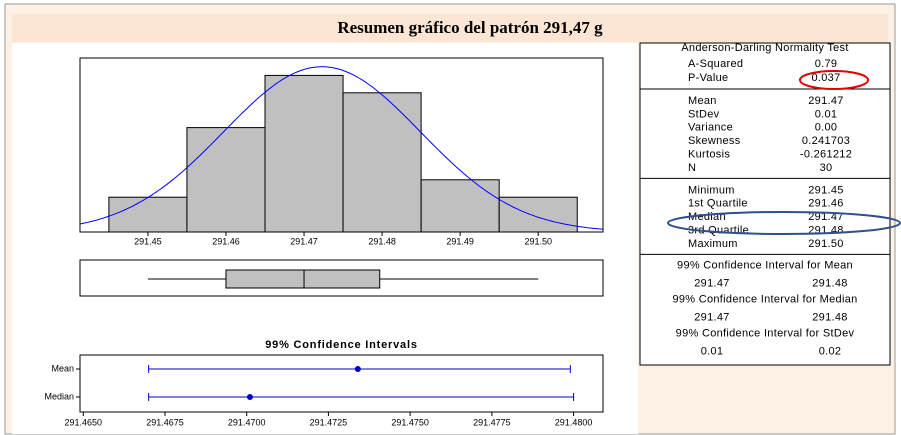 The height and width of the screenshot is (435, 901). Describe the element at coordinates (341, 345) in the screenshot. I see `interval-title: 99% Confidence Intervals` at that location.